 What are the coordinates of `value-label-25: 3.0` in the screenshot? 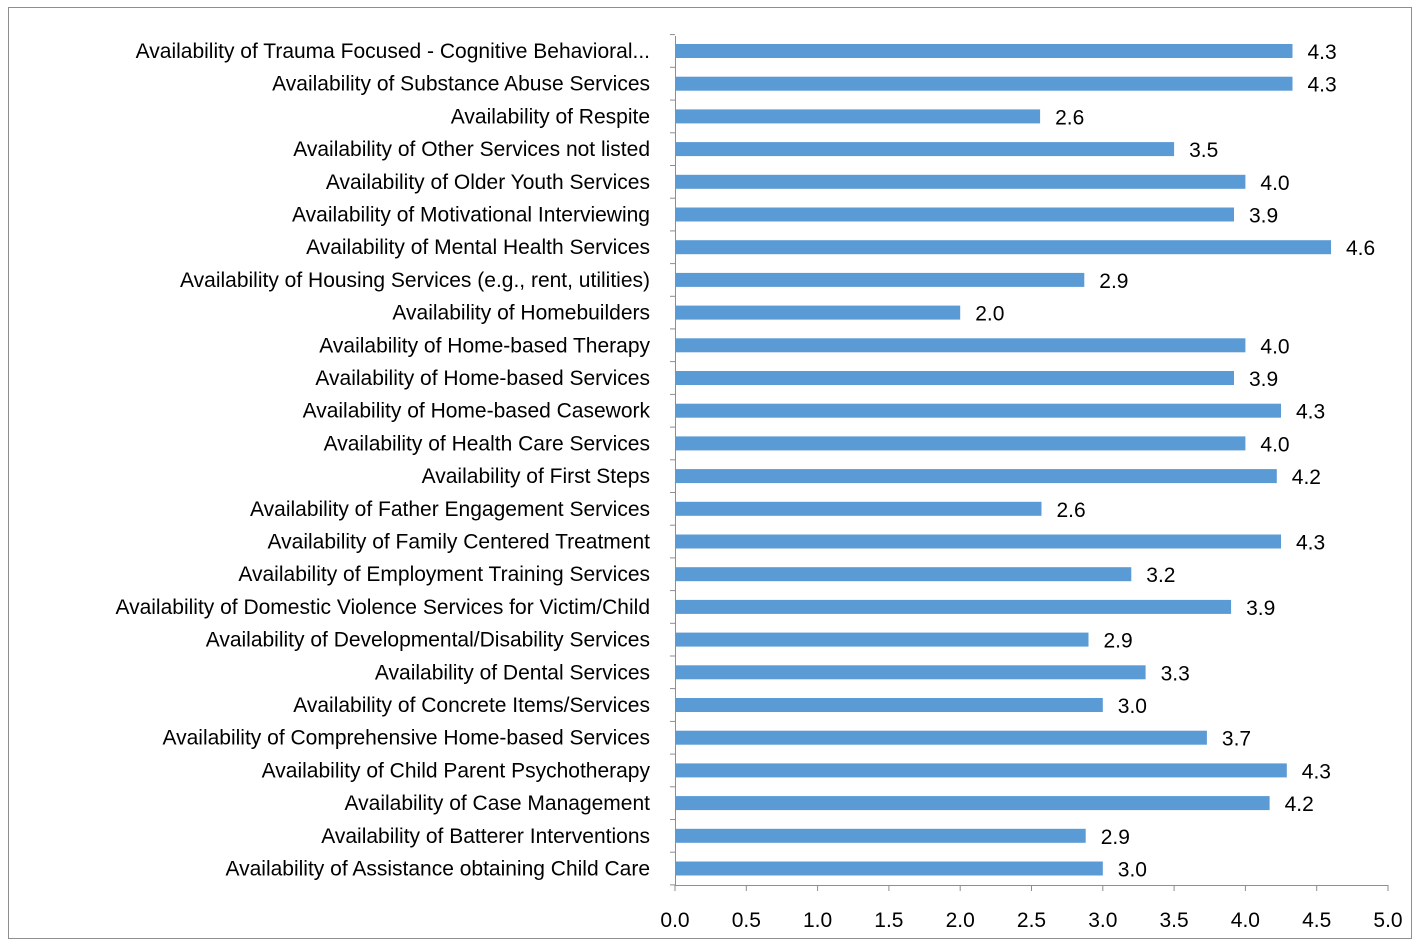 It's located at (1132, 870).